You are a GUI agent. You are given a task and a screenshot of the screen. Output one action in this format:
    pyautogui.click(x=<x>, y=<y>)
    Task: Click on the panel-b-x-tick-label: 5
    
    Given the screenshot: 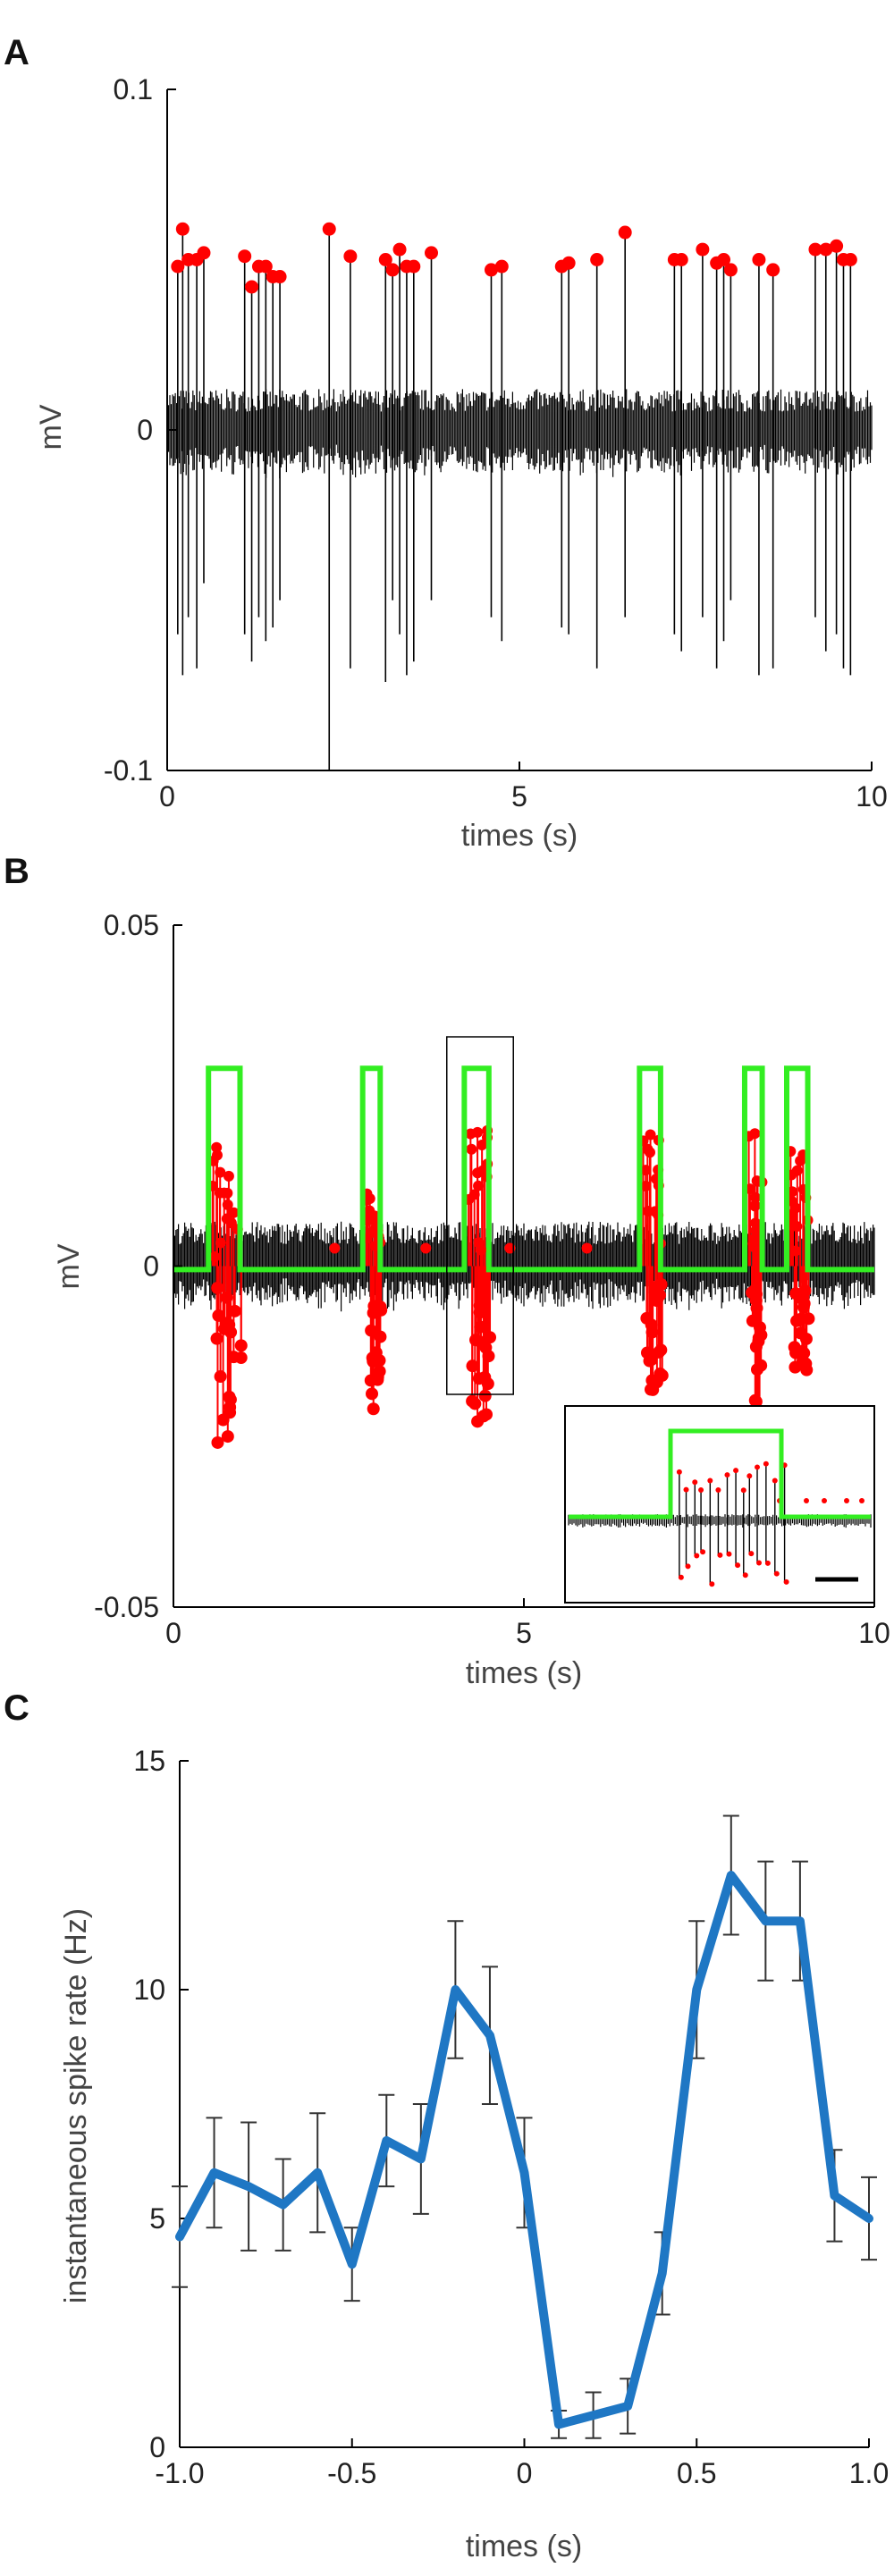 What is the action you would take?
    pyautogui.click(x=524, y=1633)
    